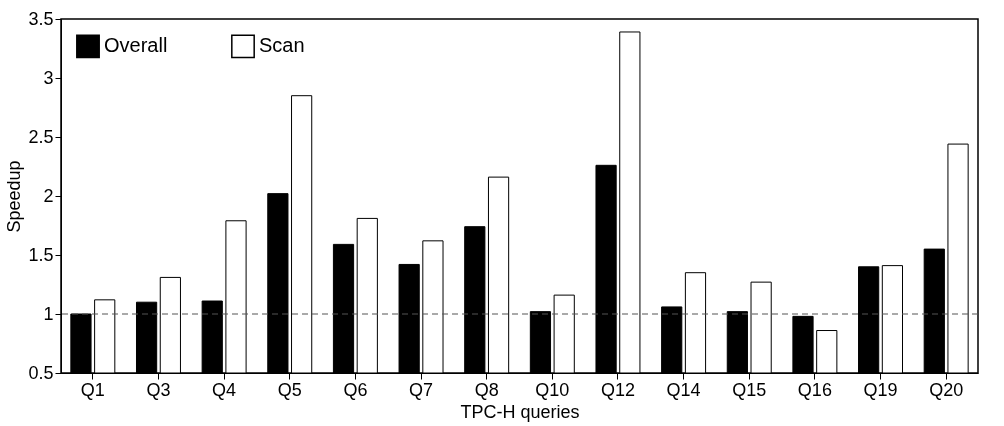 The image size is (1004, 426). Describe the element at coordinates (355, 389) in the screenshot. I see `x-tick-label: Q6` at that location.